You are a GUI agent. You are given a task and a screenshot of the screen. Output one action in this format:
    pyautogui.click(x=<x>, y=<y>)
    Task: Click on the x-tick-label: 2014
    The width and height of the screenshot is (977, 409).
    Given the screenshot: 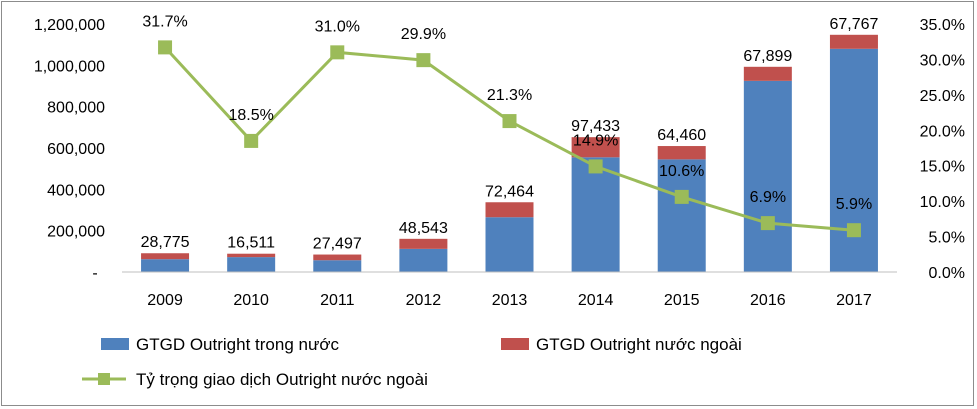 What is the action you would take?
    pyautogui.click(x=596, y=300)
    